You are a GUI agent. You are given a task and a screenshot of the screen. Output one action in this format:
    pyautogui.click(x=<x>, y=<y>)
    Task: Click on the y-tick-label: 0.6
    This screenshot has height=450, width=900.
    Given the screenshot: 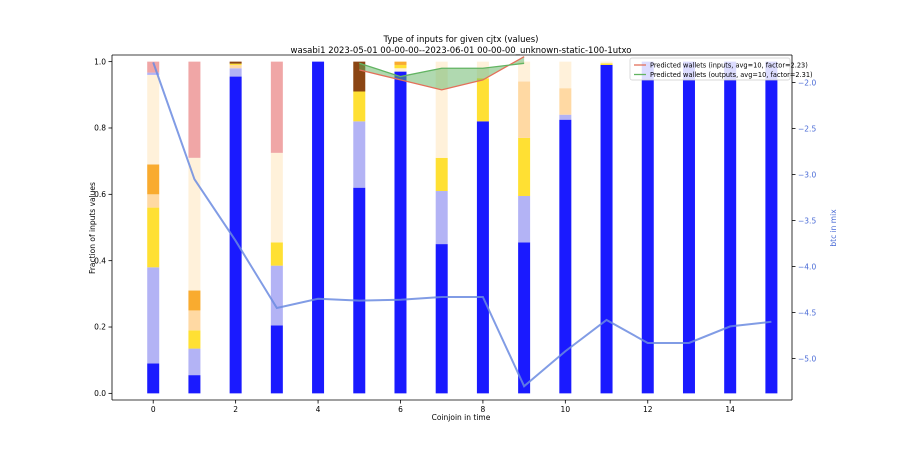 What is the action you would take?
    pyautogui.click(x=100, y=194)
    